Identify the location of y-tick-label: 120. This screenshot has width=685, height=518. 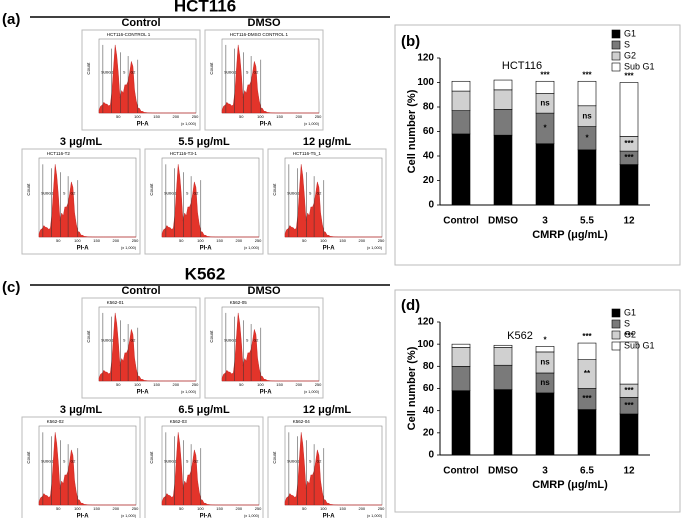
(425, 58).